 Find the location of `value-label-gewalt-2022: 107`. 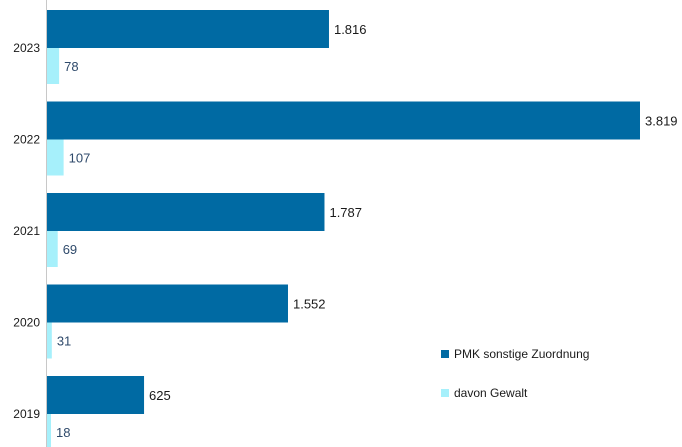

value-label-gewalt-2022: 107 is located at coordinates (80, 158).